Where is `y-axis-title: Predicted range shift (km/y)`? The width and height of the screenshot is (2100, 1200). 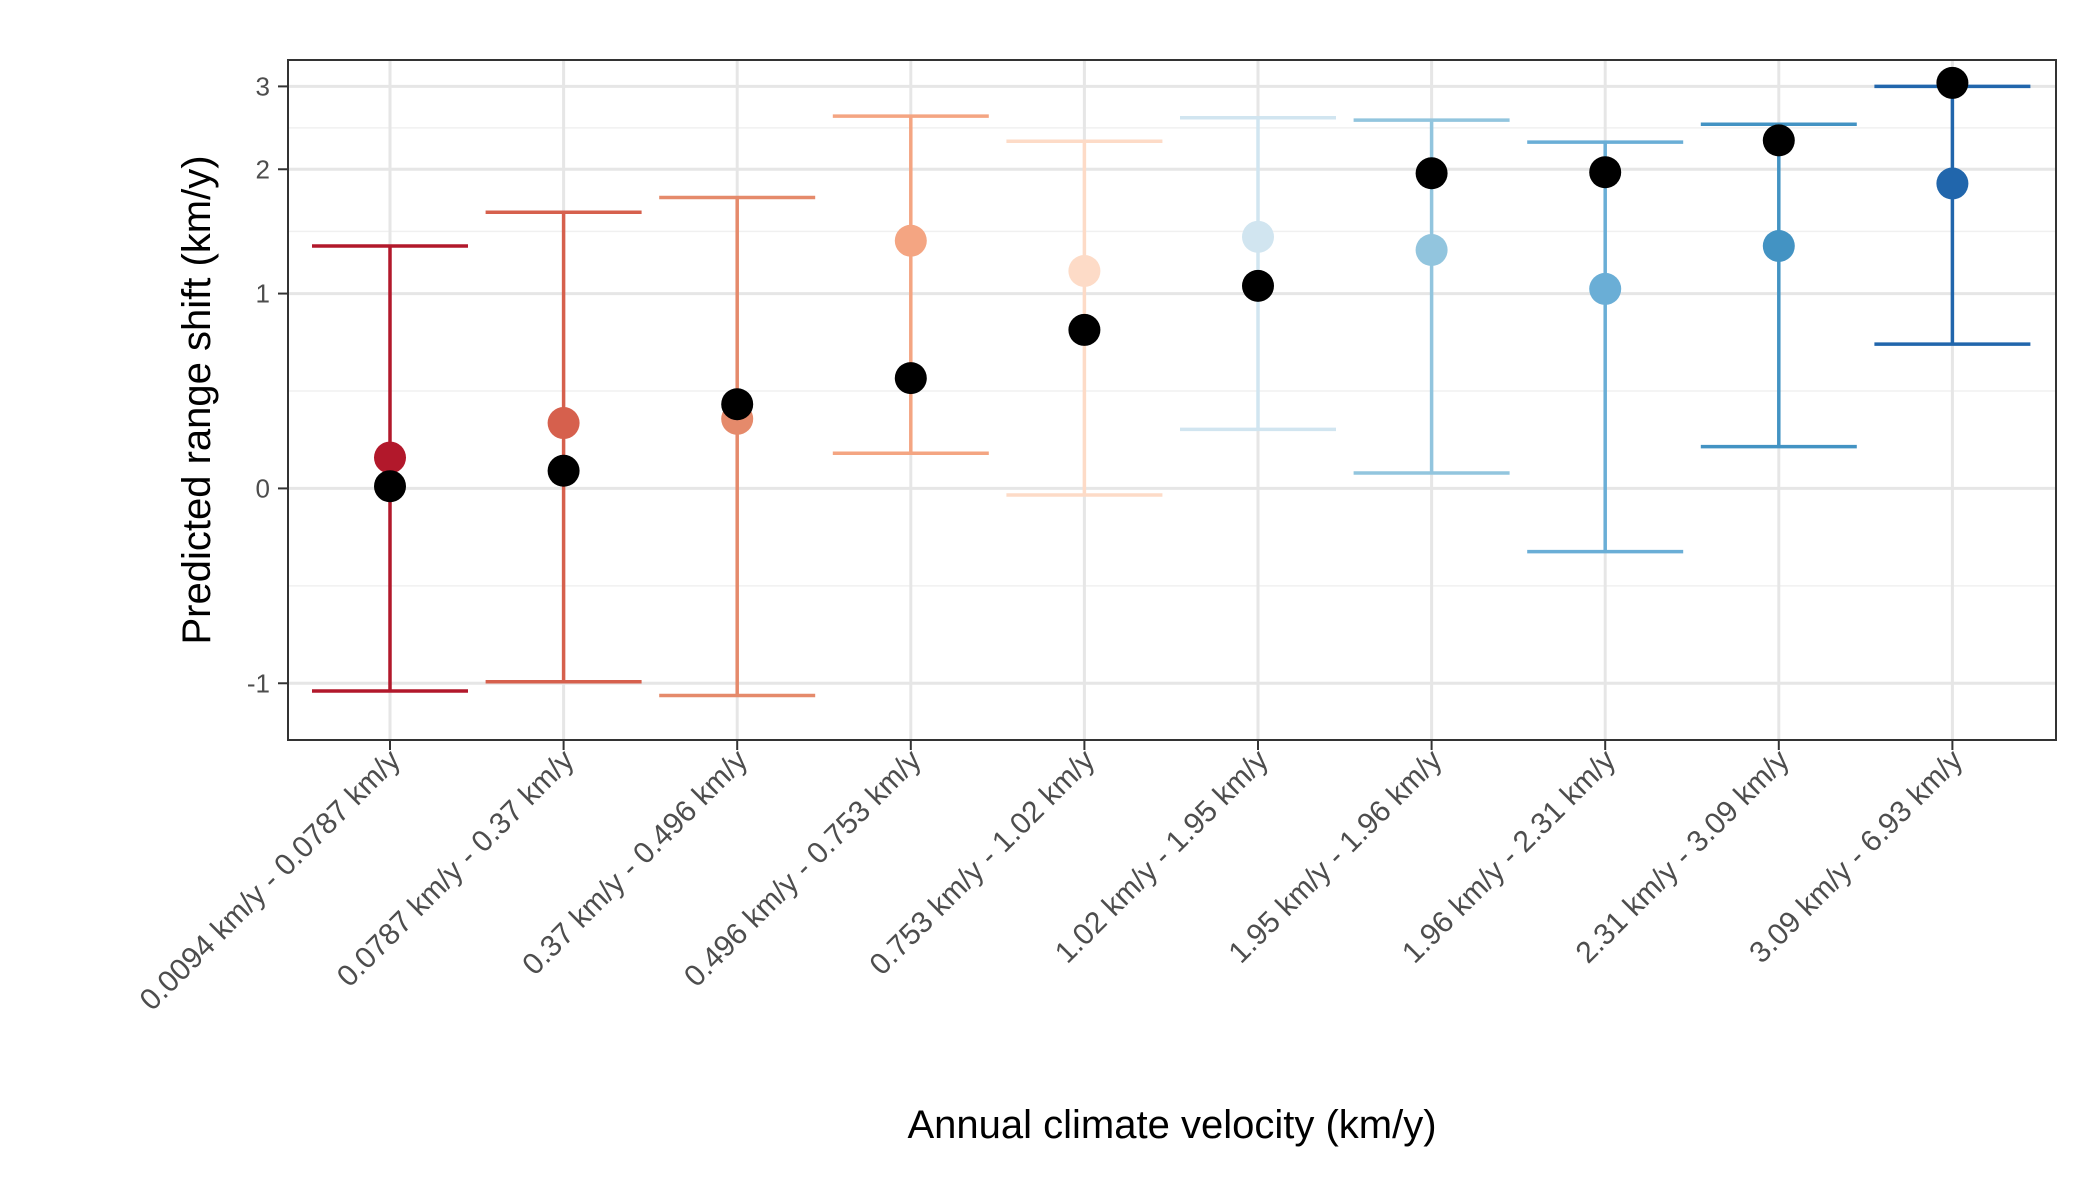
y-axis-title: Predicted range shift (km/y) is located at coordinates (197, 399).